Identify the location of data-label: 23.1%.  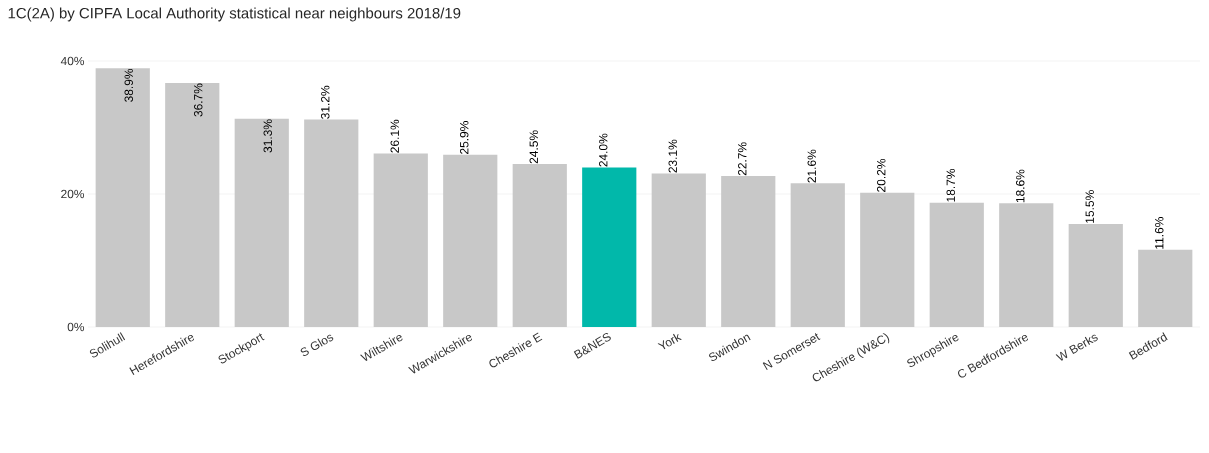
(672, 156).